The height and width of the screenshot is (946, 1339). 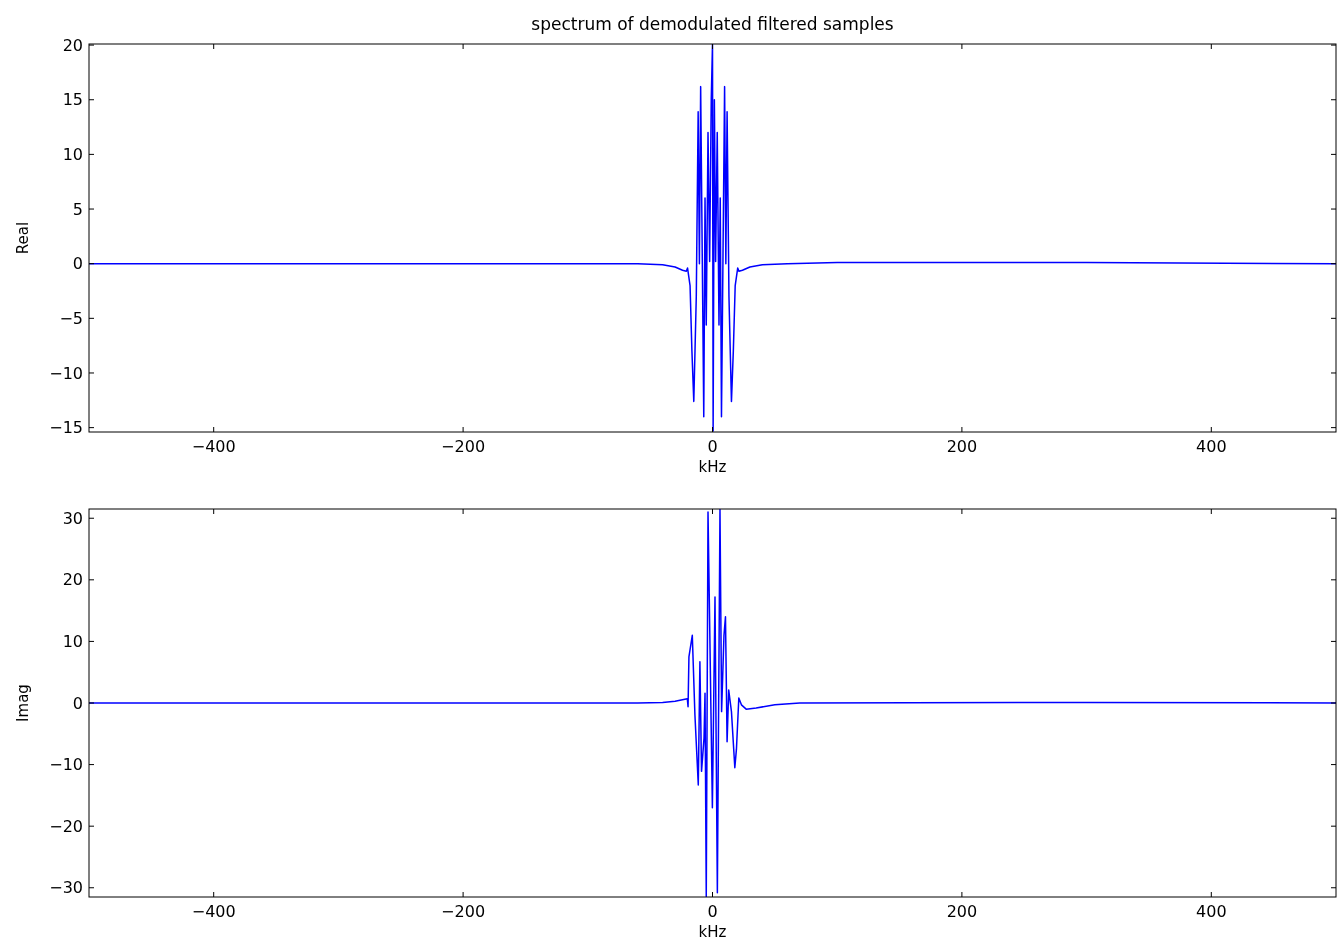 I want to click on y-axis-title: Imag, so click(x=23, y=703).